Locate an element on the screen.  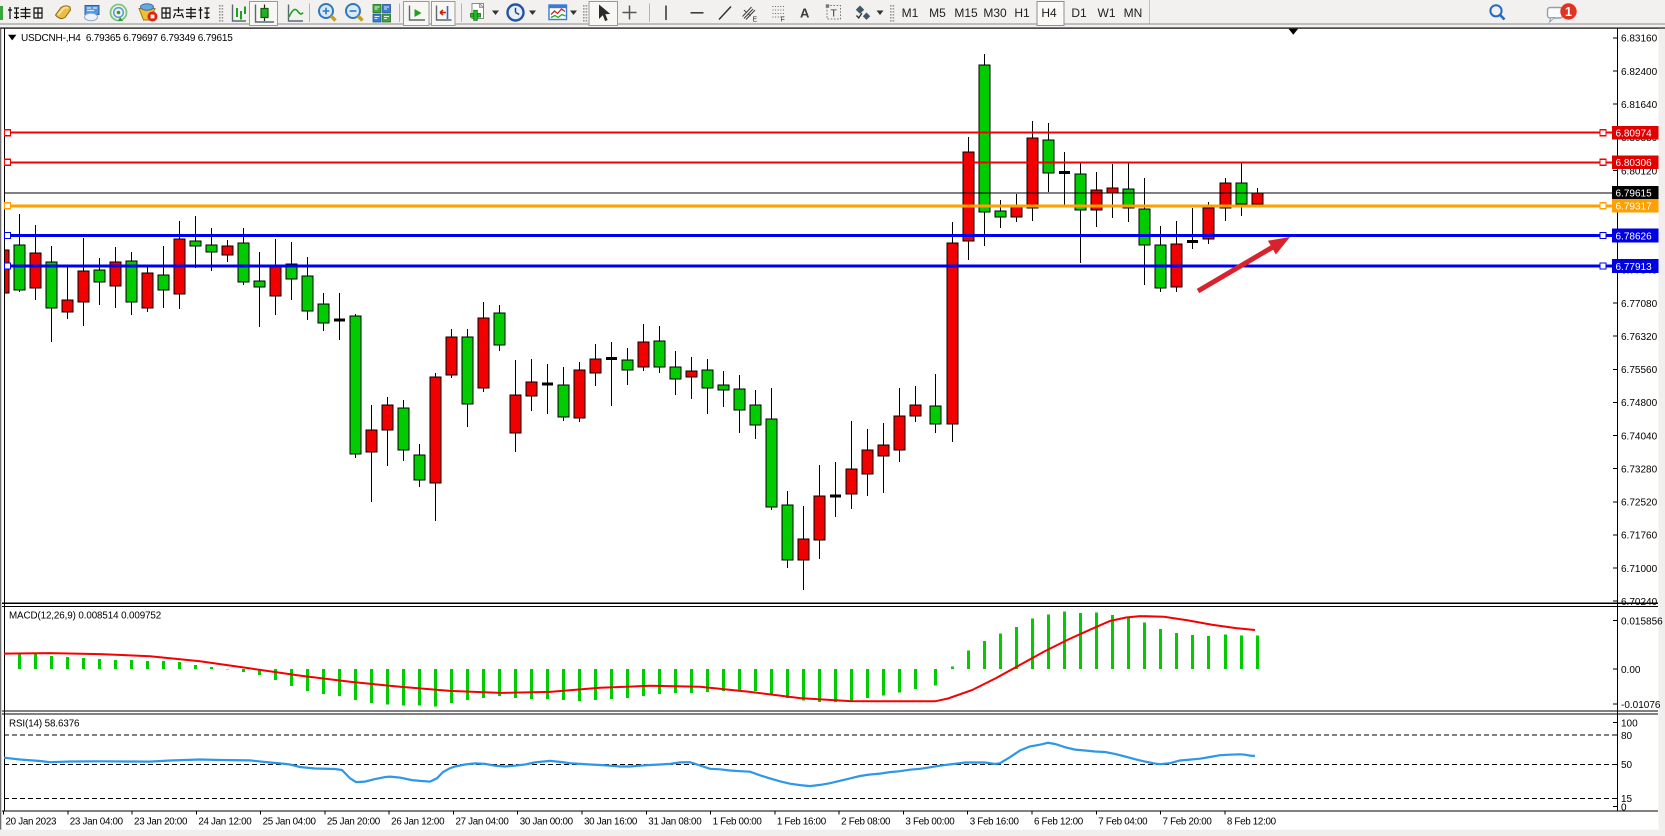
svg-text: M1 is located at coordinates (910, 13).